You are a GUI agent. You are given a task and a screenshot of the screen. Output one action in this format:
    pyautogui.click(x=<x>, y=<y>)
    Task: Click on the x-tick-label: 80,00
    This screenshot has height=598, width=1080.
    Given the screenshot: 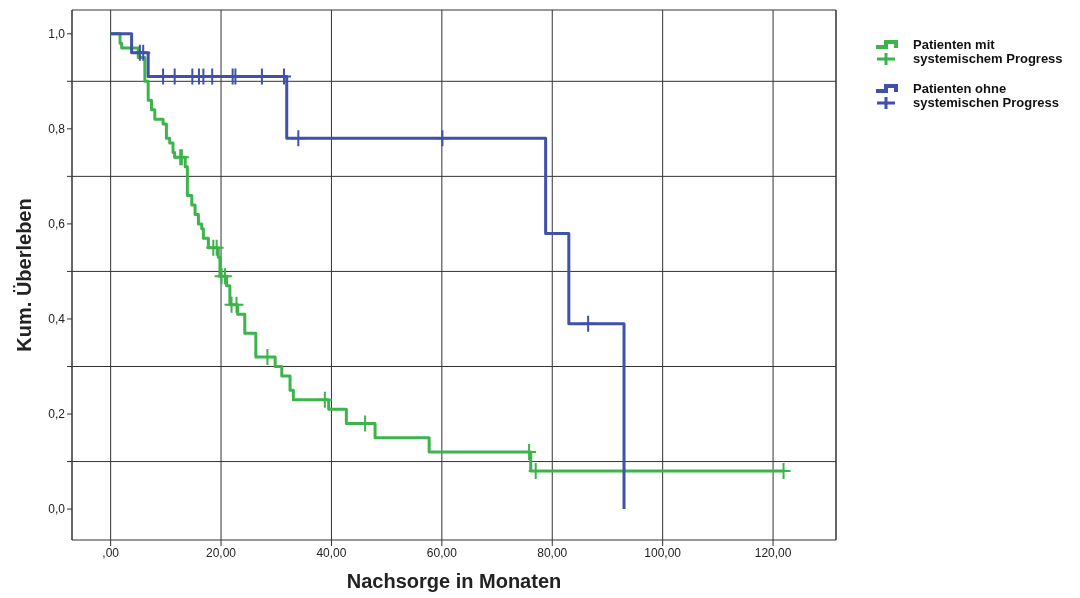 What is the action you would take?
    pyautogui.click(x=552, y=552)
    